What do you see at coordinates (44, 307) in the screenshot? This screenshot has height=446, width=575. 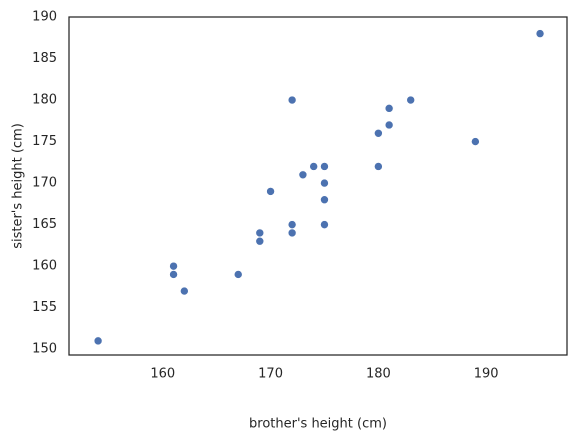 I see `y-tick-label: 155` at bounding box center [44, 307].